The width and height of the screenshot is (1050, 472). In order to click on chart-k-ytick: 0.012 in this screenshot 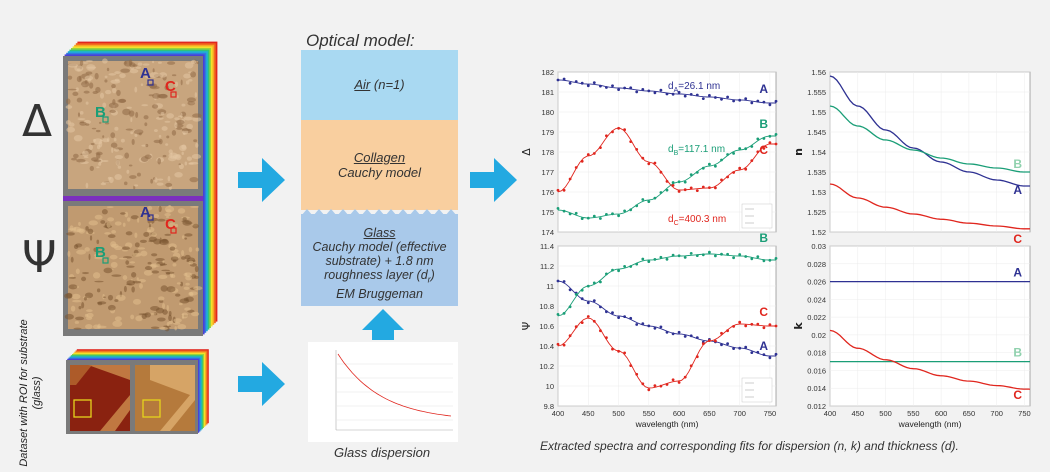, I will do `click(816, 406)`.